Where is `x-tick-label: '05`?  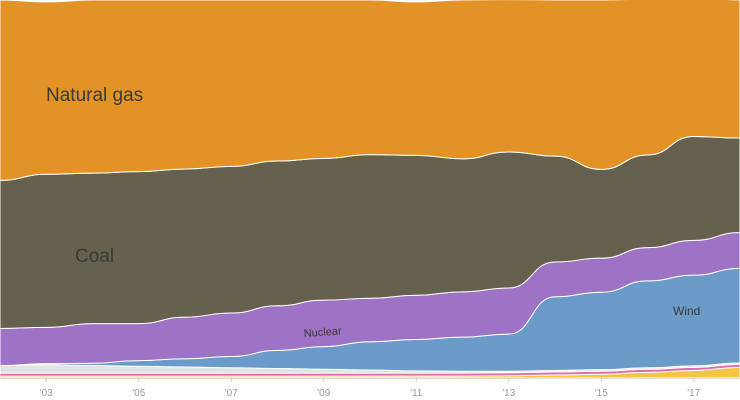
x-tick-label: '05 is located at coordinates (138, 393).